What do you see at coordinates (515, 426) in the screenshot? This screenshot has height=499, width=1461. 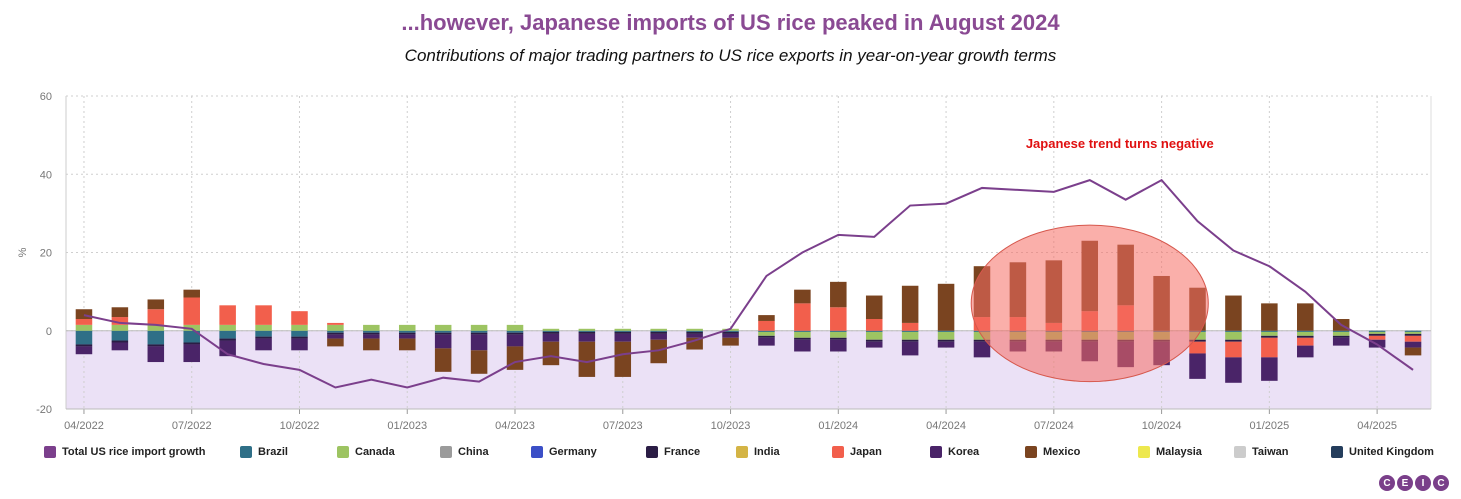 I see `x-tick-label: 04/2023` at bounding box center [515, 426].